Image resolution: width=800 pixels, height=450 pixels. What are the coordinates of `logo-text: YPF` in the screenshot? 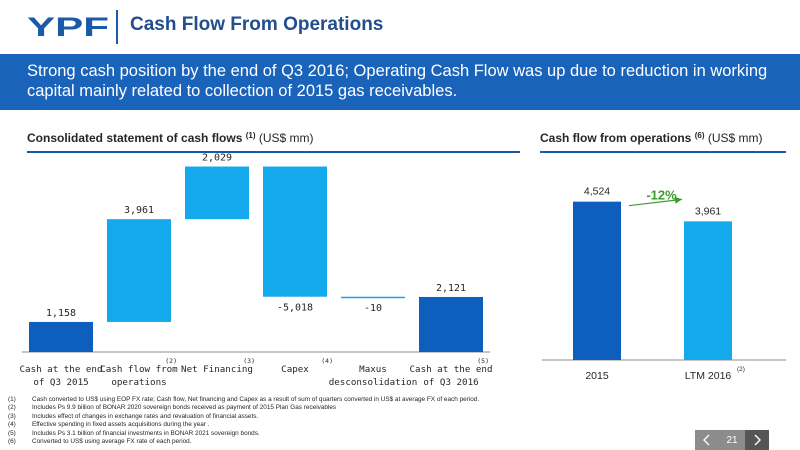 It's located at (68, 26).